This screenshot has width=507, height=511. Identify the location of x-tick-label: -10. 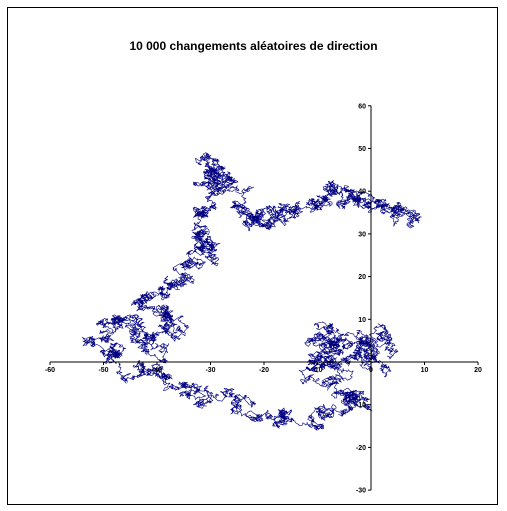
(317, 370).